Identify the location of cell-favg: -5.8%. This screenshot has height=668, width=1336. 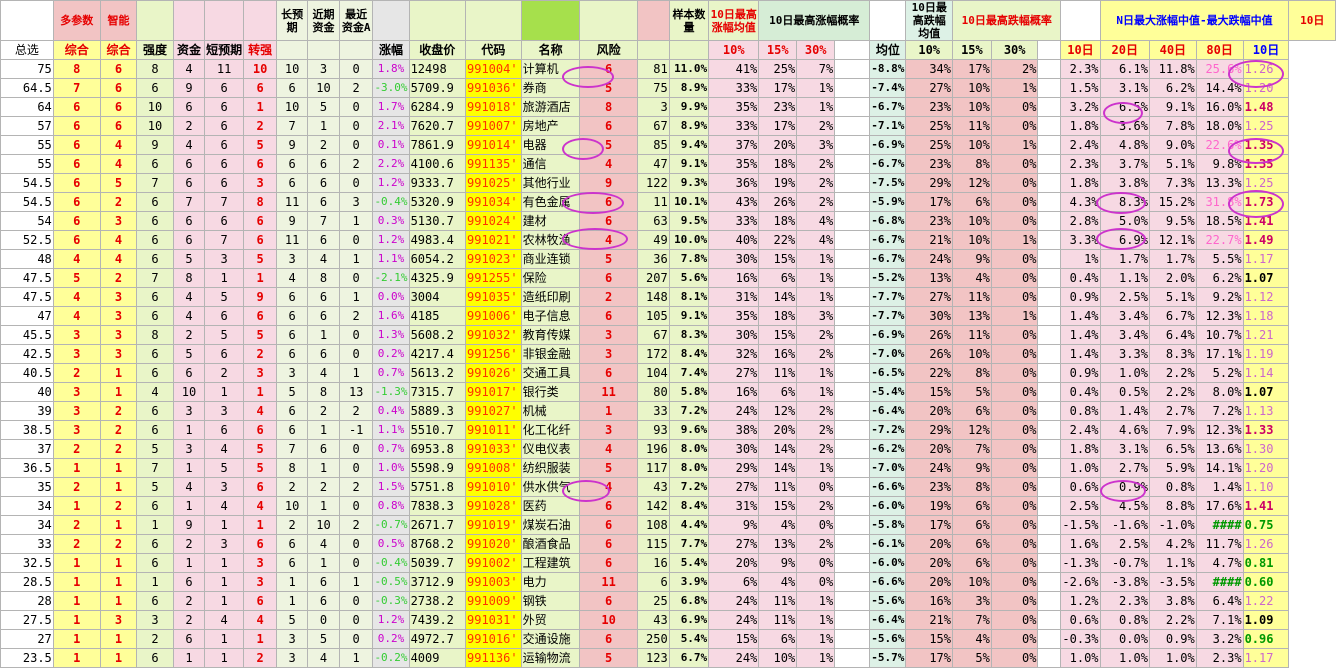
(888, 525).